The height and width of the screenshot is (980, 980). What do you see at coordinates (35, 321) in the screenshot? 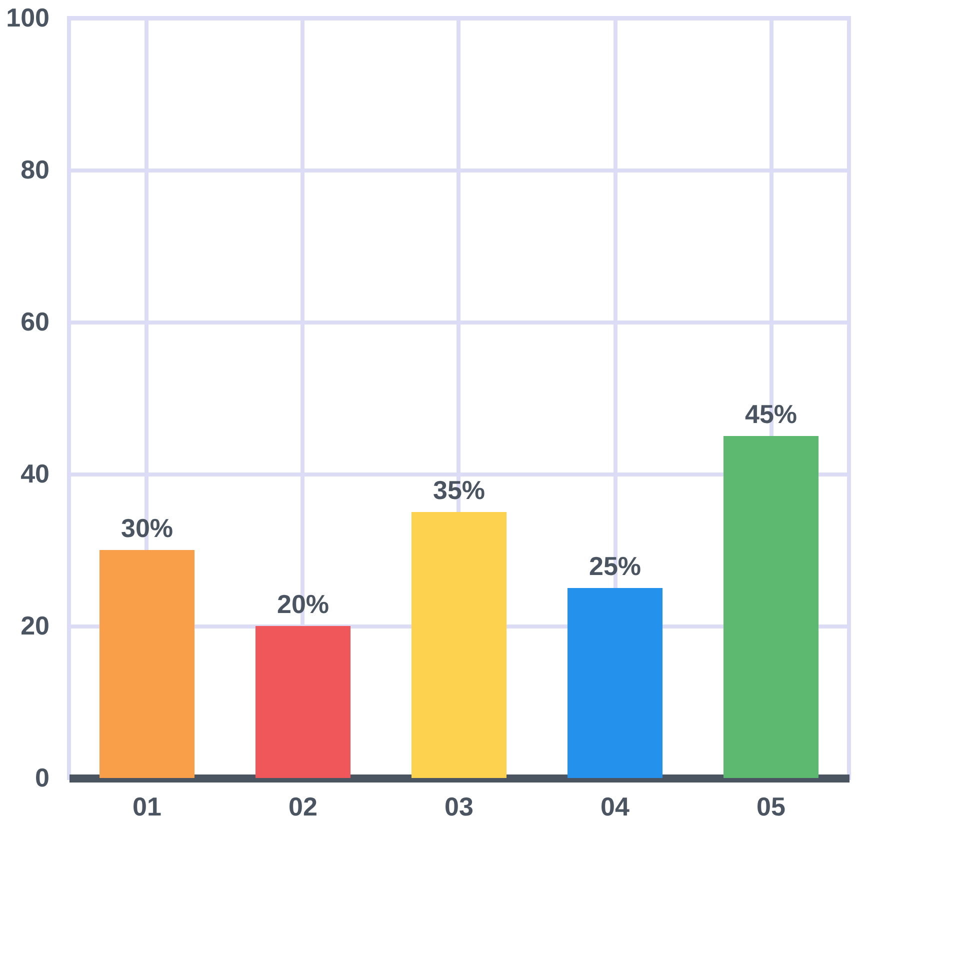
I see `y-tick-label: 60` at bounding box center [35, 321].